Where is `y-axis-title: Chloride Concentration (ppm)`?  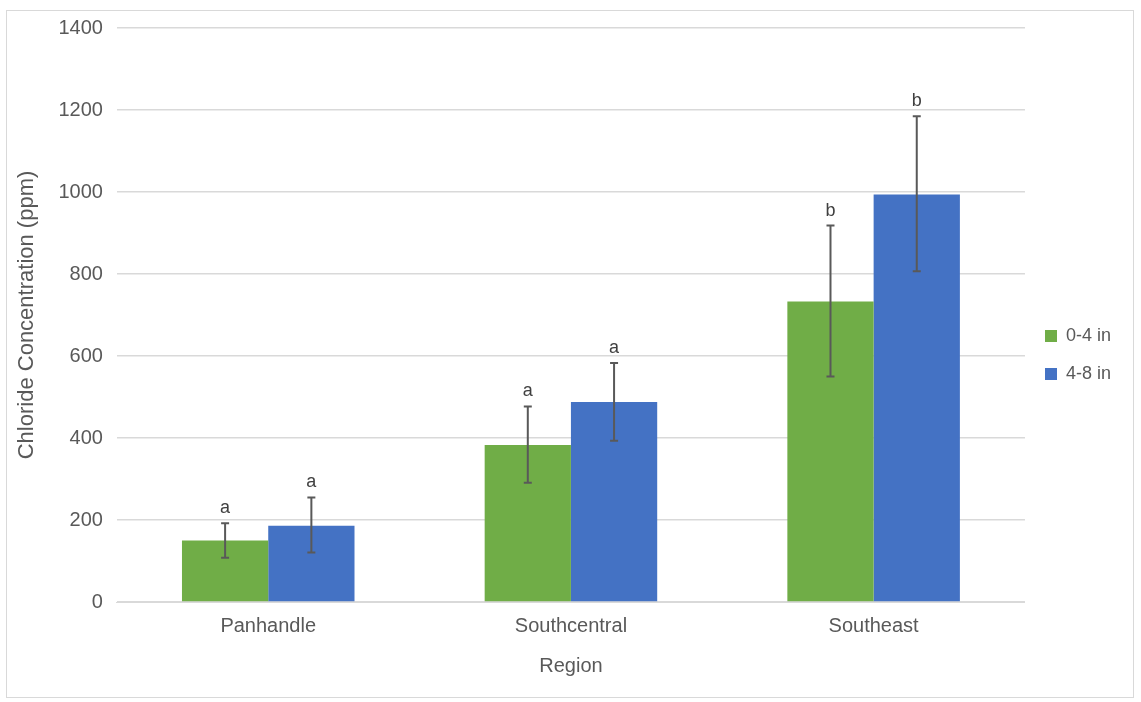
y-axis-title: Chloride Concentration (ppm) is located at coordinates (26, 315).